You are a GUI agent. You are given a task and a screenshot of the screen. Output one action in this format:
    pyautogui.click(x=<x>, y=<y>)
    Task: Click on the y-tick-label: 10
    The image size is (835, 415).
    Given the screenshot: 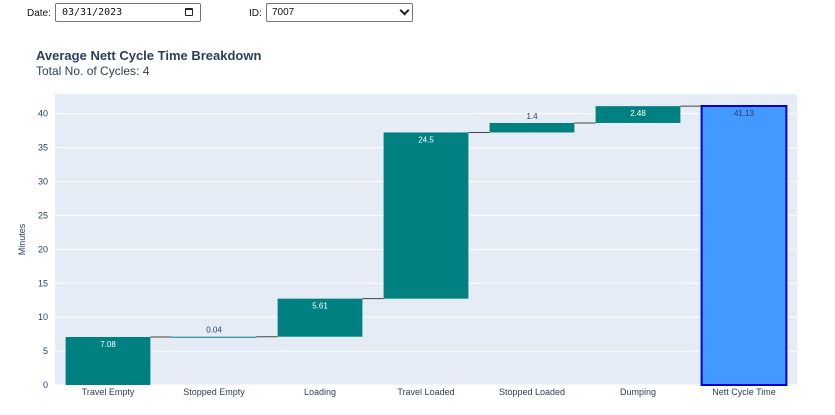 What is the action you would take?
    pyautogui.click(x=43, y=317)
    